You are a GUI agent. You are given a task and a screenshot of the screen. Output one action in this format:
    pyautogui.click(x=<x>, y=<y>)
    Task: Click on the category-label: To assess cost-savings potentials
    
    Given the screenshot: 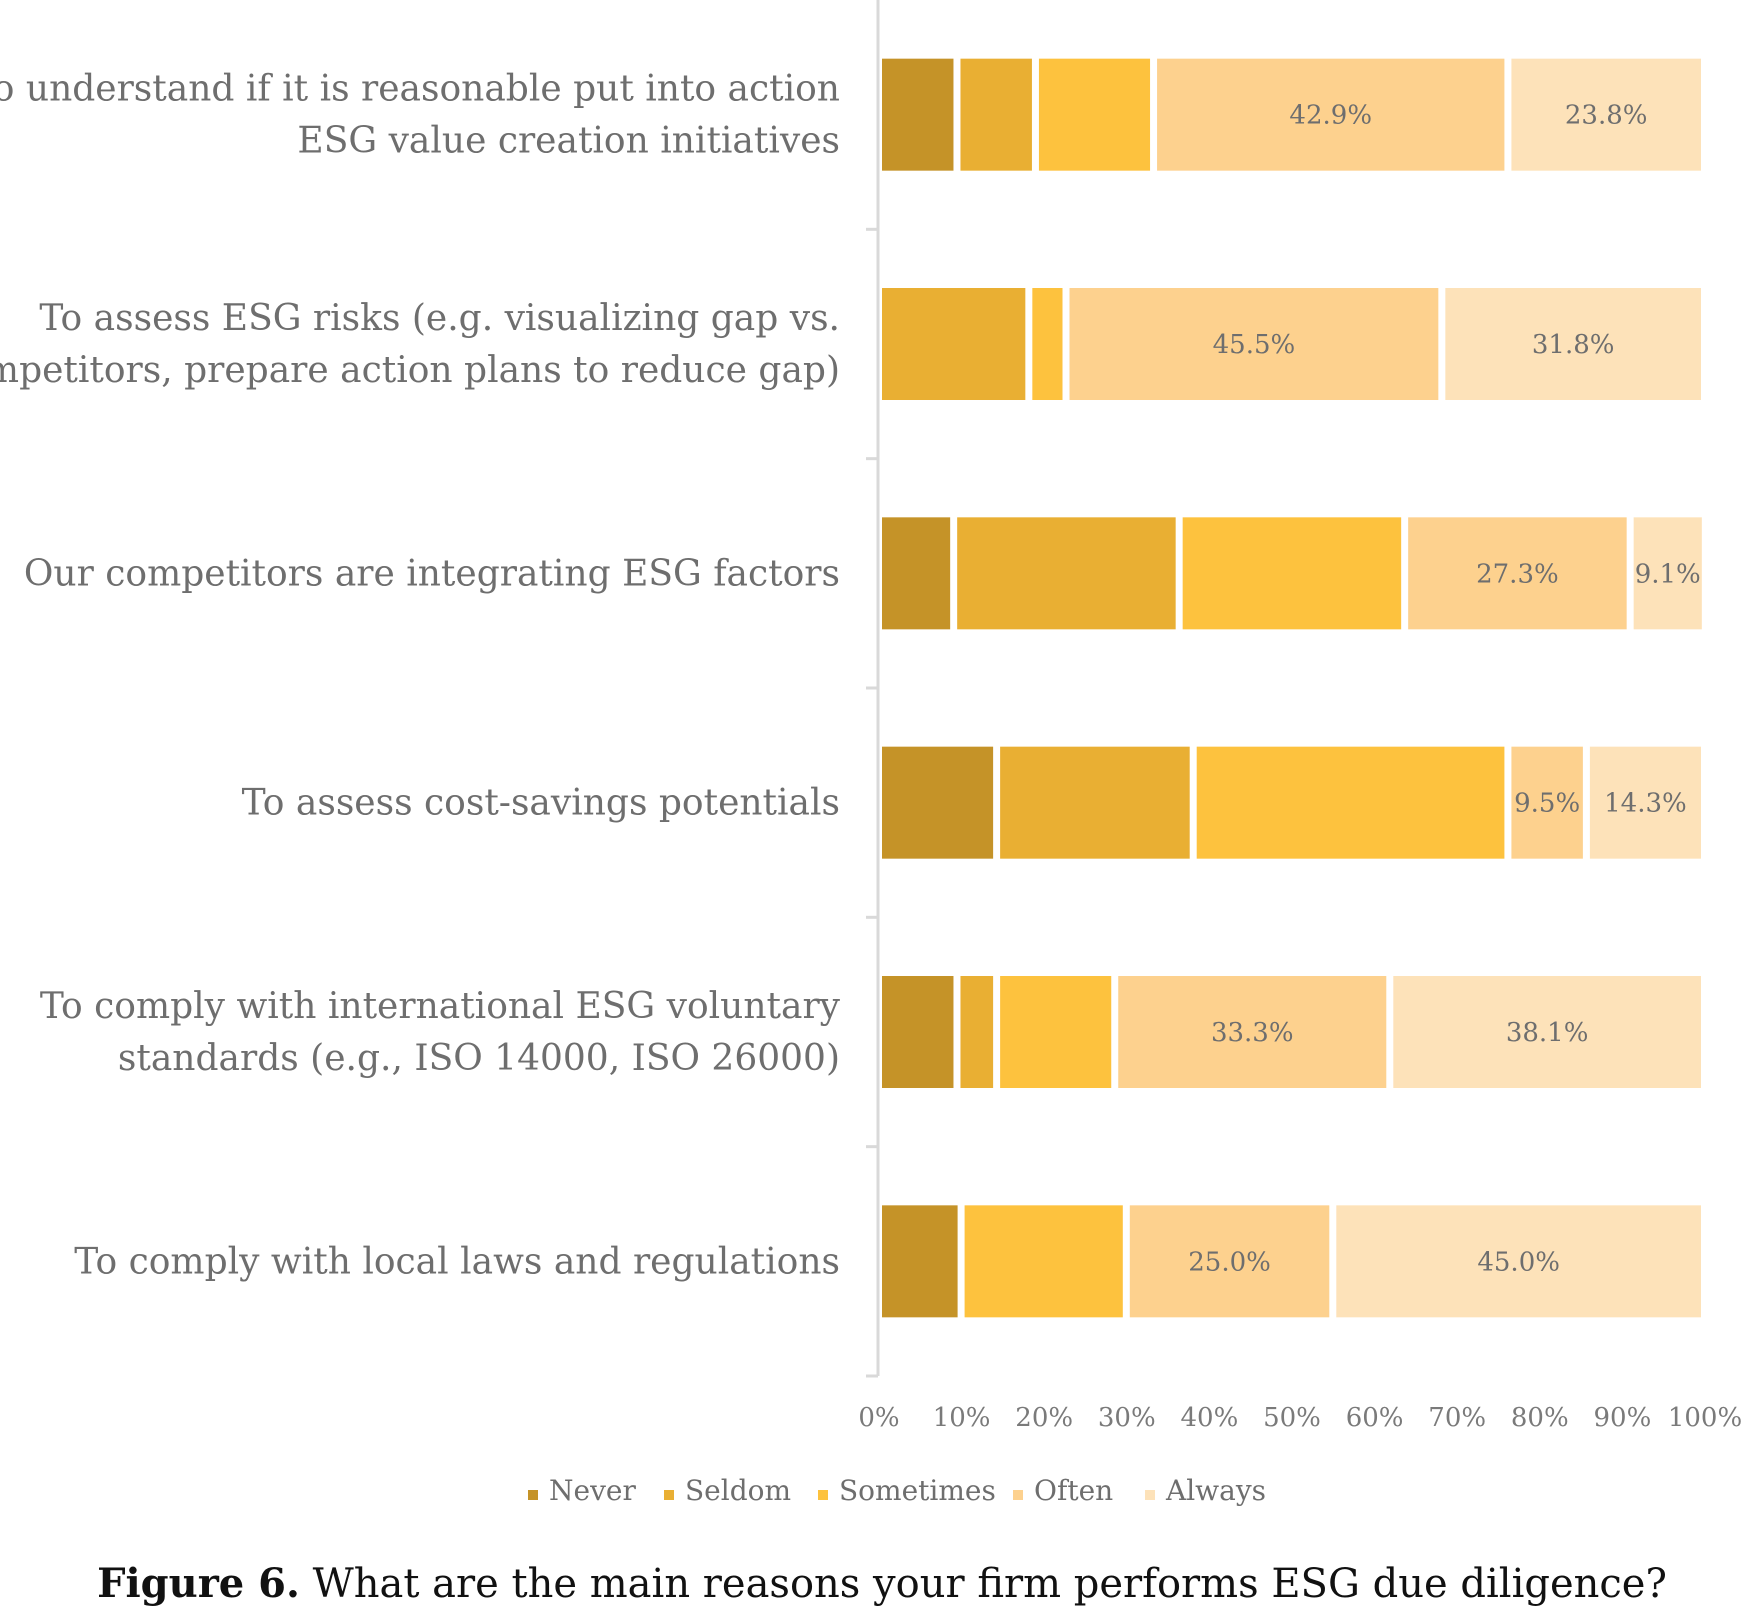 What is the action you would take?
    pyautogui.click(x=541, y=803)
    